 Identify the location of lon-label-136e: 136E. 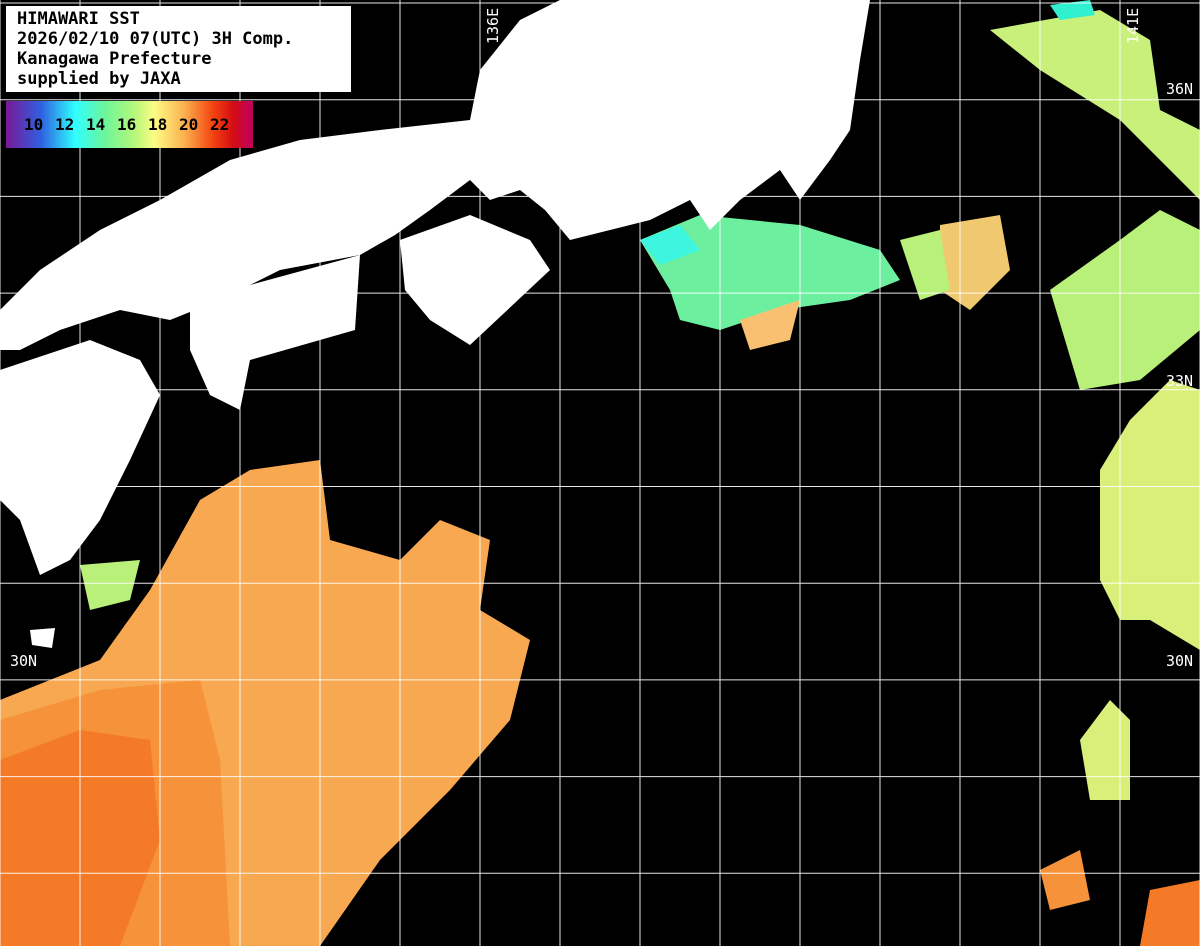
(493, 25).